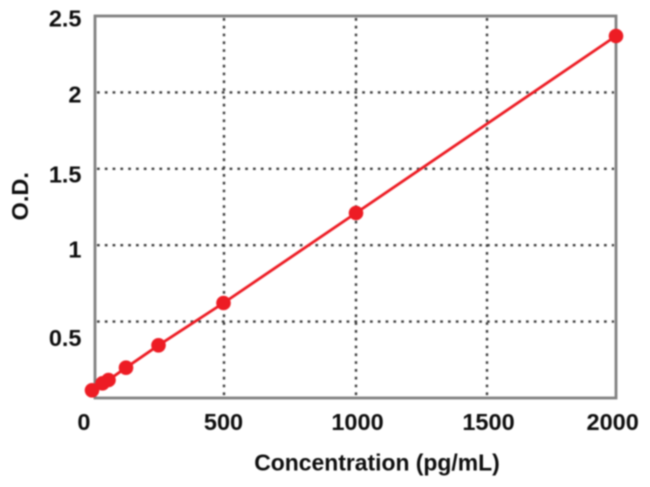 The width and height of the screenshot is (650, 487). What do you see at coordinates (357, 422) in the screenshot?
I see `svg-text: 1000` at bounding box center [357, 422].